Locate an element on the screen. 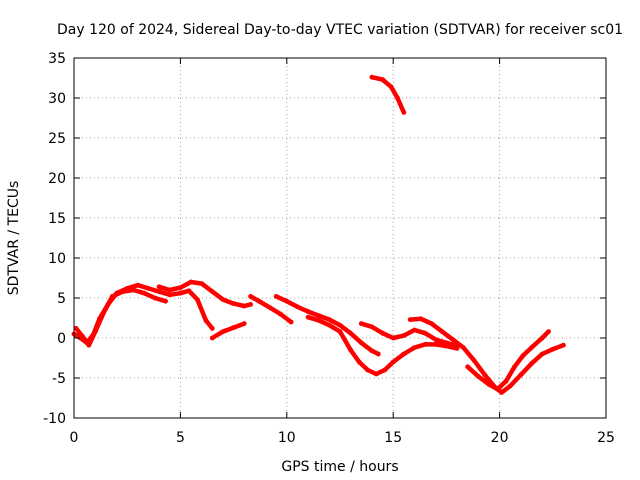  series-line-sat-g is located at coordinates (382, 345).